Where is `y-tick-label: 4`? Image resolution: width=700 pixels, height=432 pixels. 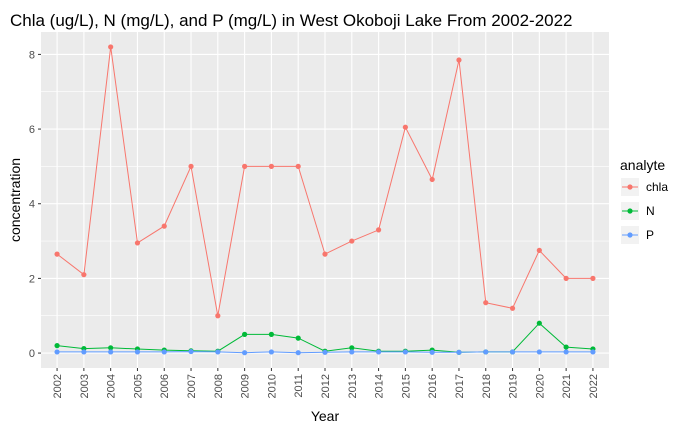
y-tick-label: 4 is located at coordinates (32, 205).